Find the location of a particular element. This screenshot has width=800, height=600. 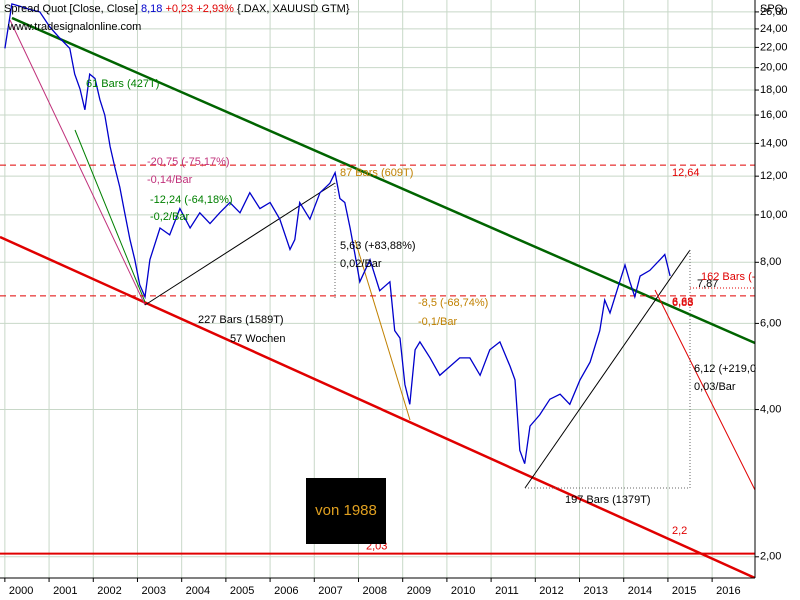

annotation: -20,75 (-75,17%) is located at coordinates (188, 162).